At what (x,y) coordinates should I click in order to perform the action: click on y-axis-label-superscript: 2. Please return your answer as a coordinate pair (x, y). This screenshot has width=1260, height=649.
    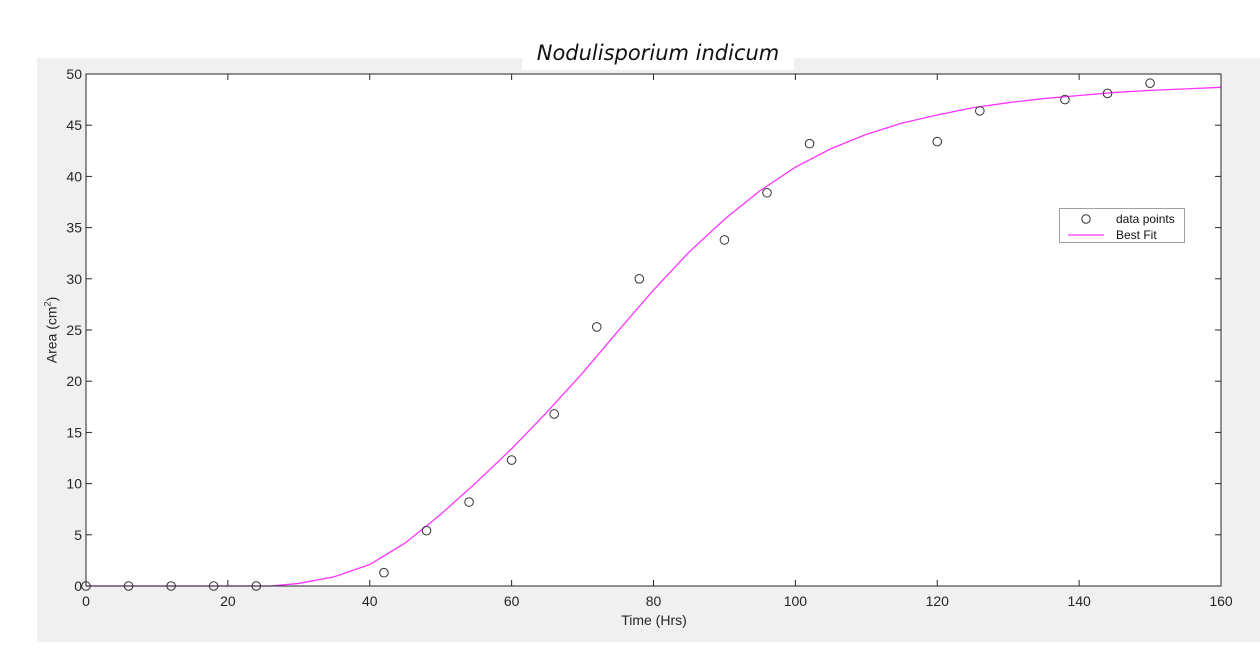
    Looking at the image, I should click on (47, 304).